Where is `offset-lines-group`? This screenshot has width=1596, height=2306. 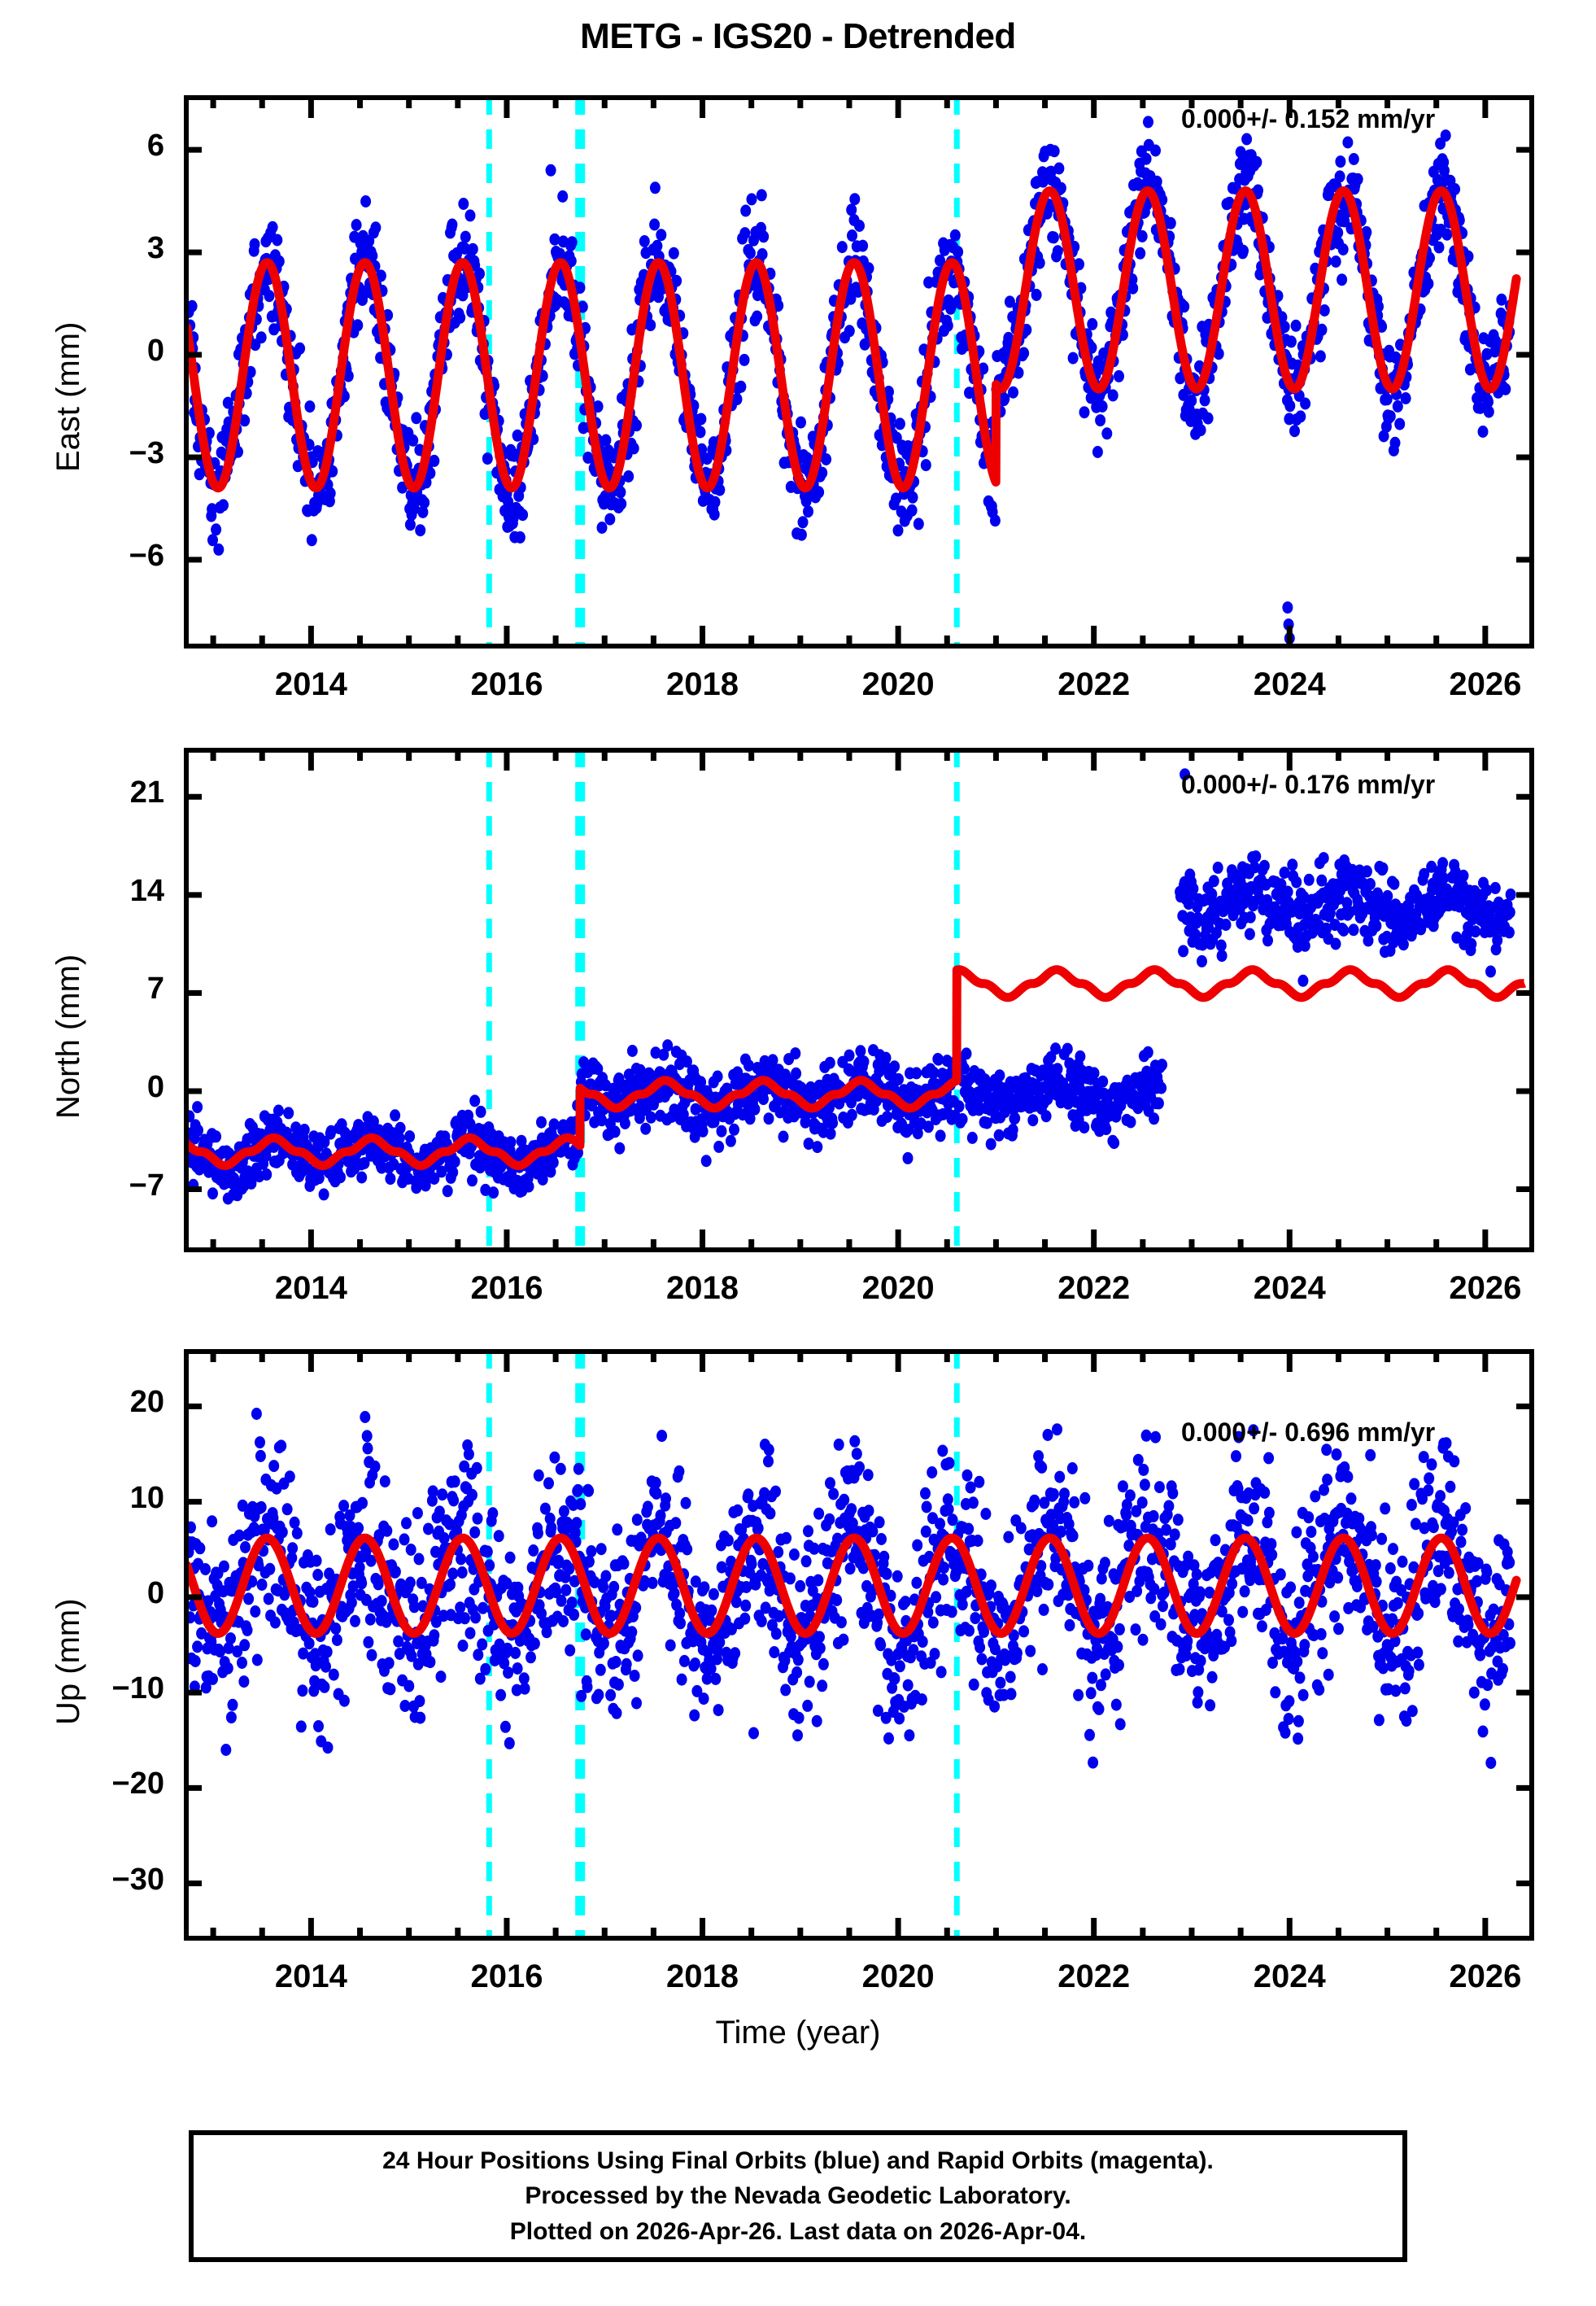
offset-lines-group is located at coordinates (723, 372).